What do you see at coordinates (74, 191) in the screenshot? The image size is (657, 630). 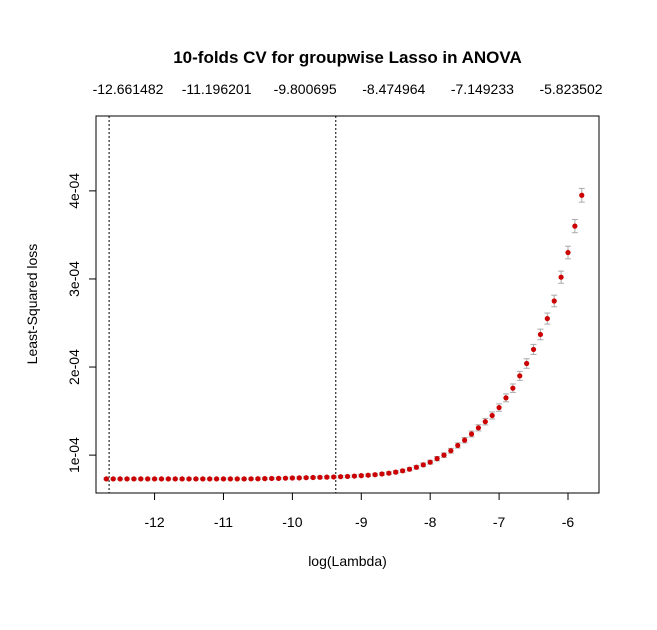 I see `y-tick-label: 4e-04` at bounding box center [74, 191].